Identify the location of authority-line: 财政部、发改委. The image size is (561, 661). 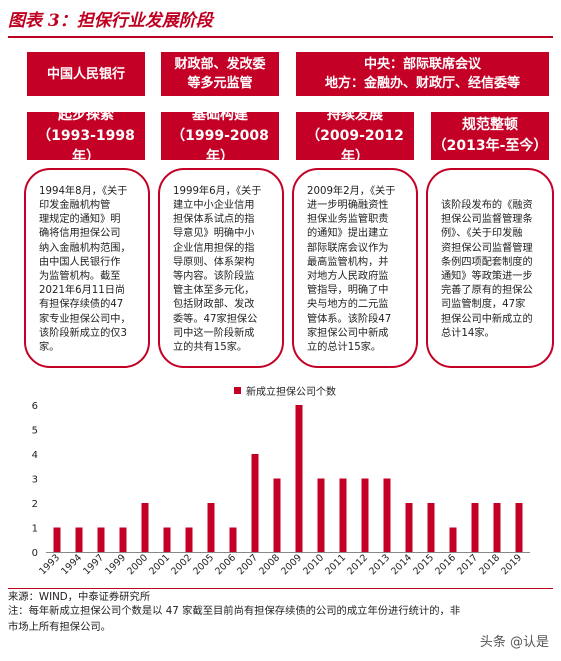
(220, 64).